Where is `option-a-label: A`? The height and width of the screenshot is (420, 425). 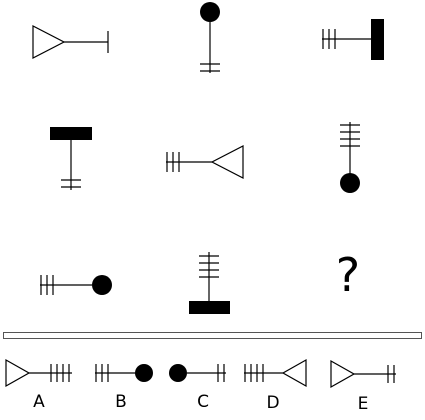 option-a-label: A is located at coordinates (39, 402).